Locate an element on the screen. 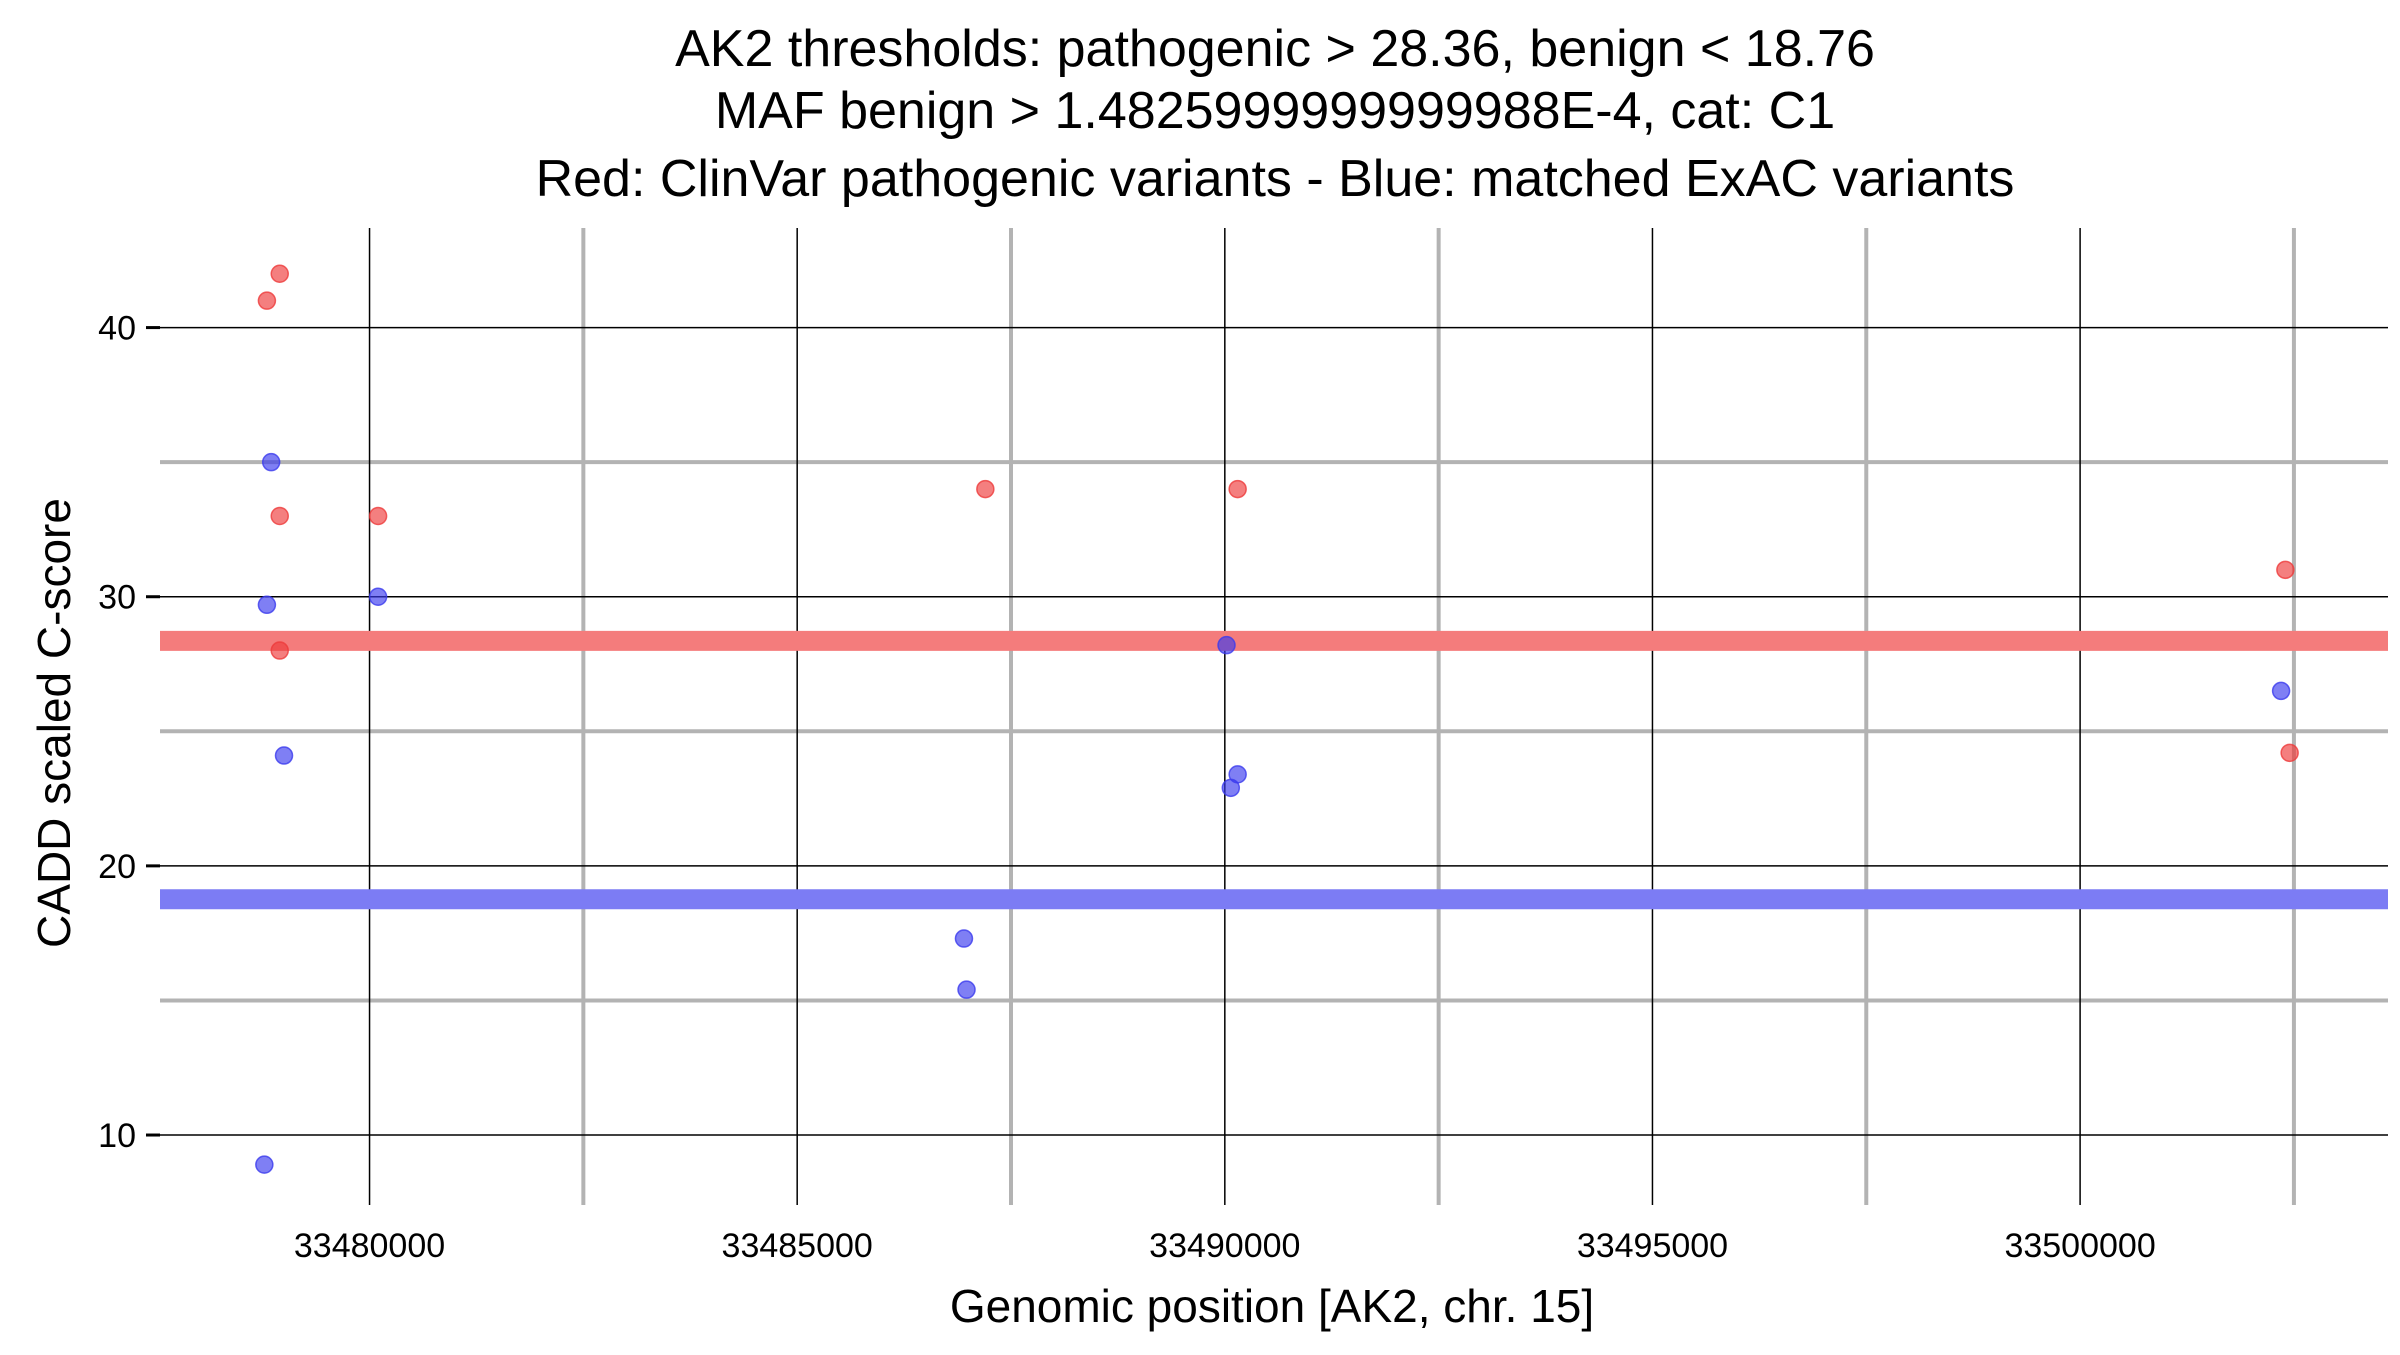 The height and width of the screenshot is (1355, 2400). y-axis-title: CADD scaled C-score is located at coordinates (54, 723).